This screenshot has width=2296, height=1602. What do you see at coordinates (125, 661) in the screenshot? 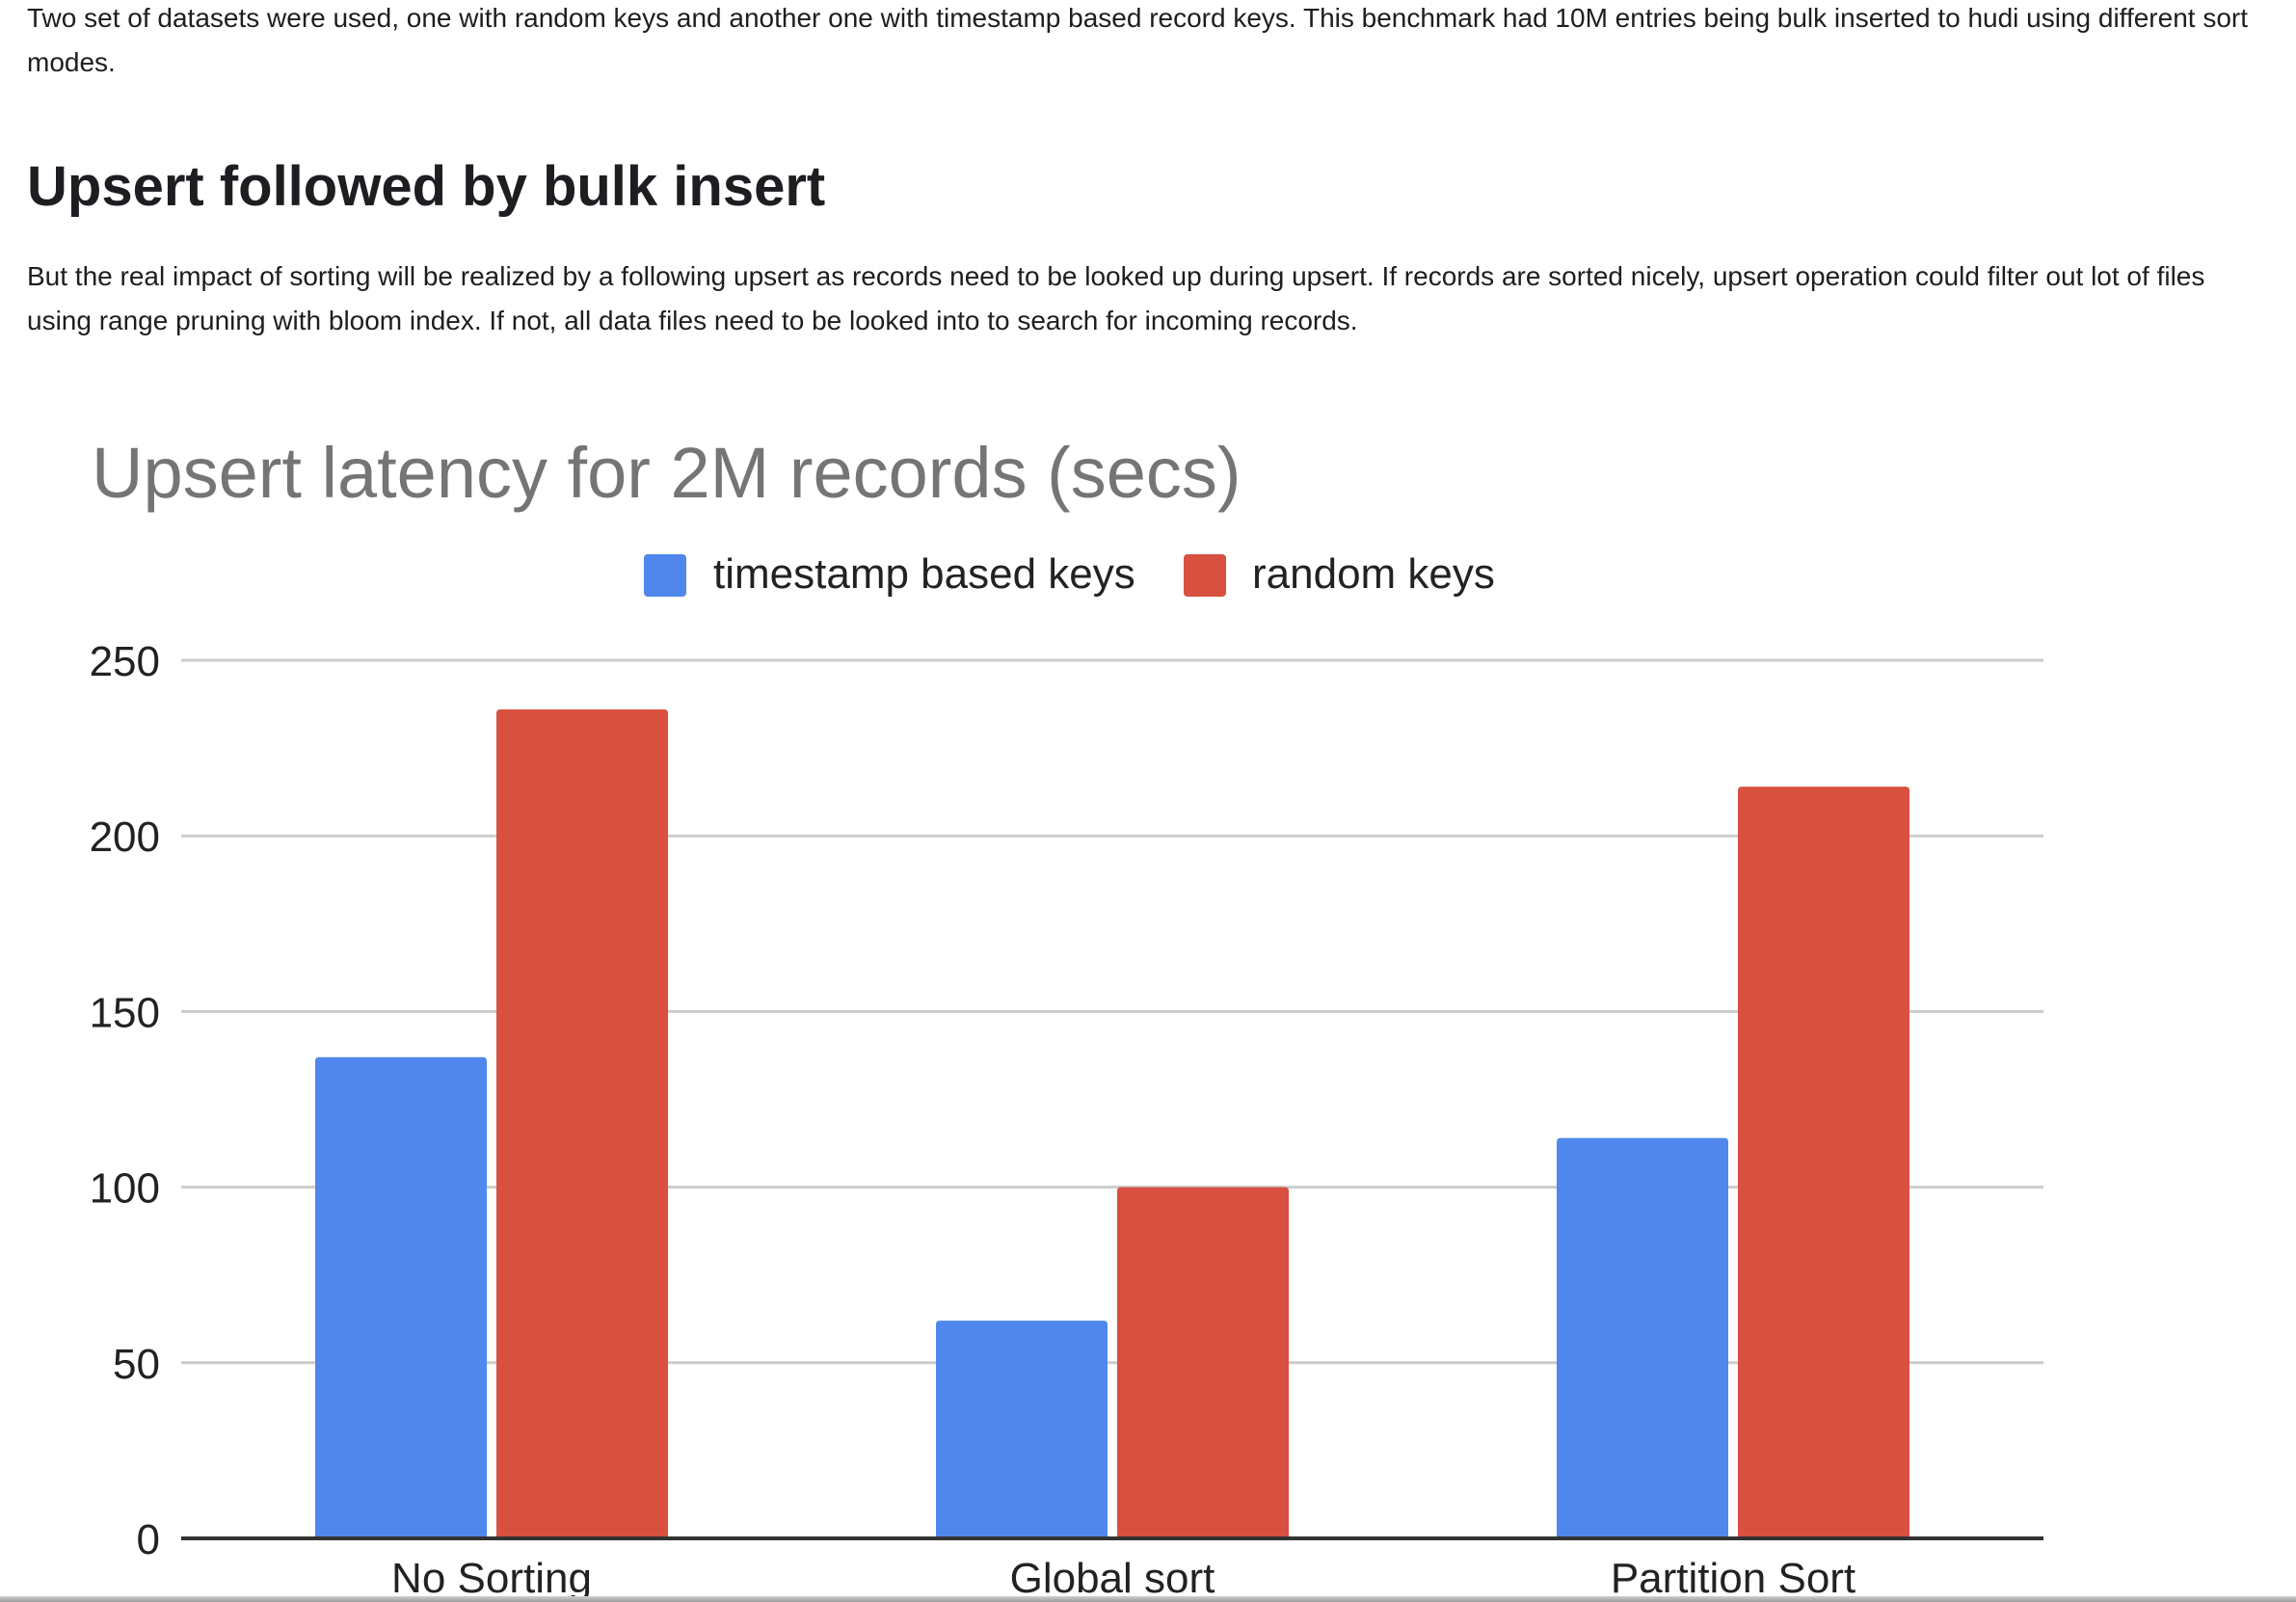
I see `y-tick-label: 250` at bounding box center [125, 661].